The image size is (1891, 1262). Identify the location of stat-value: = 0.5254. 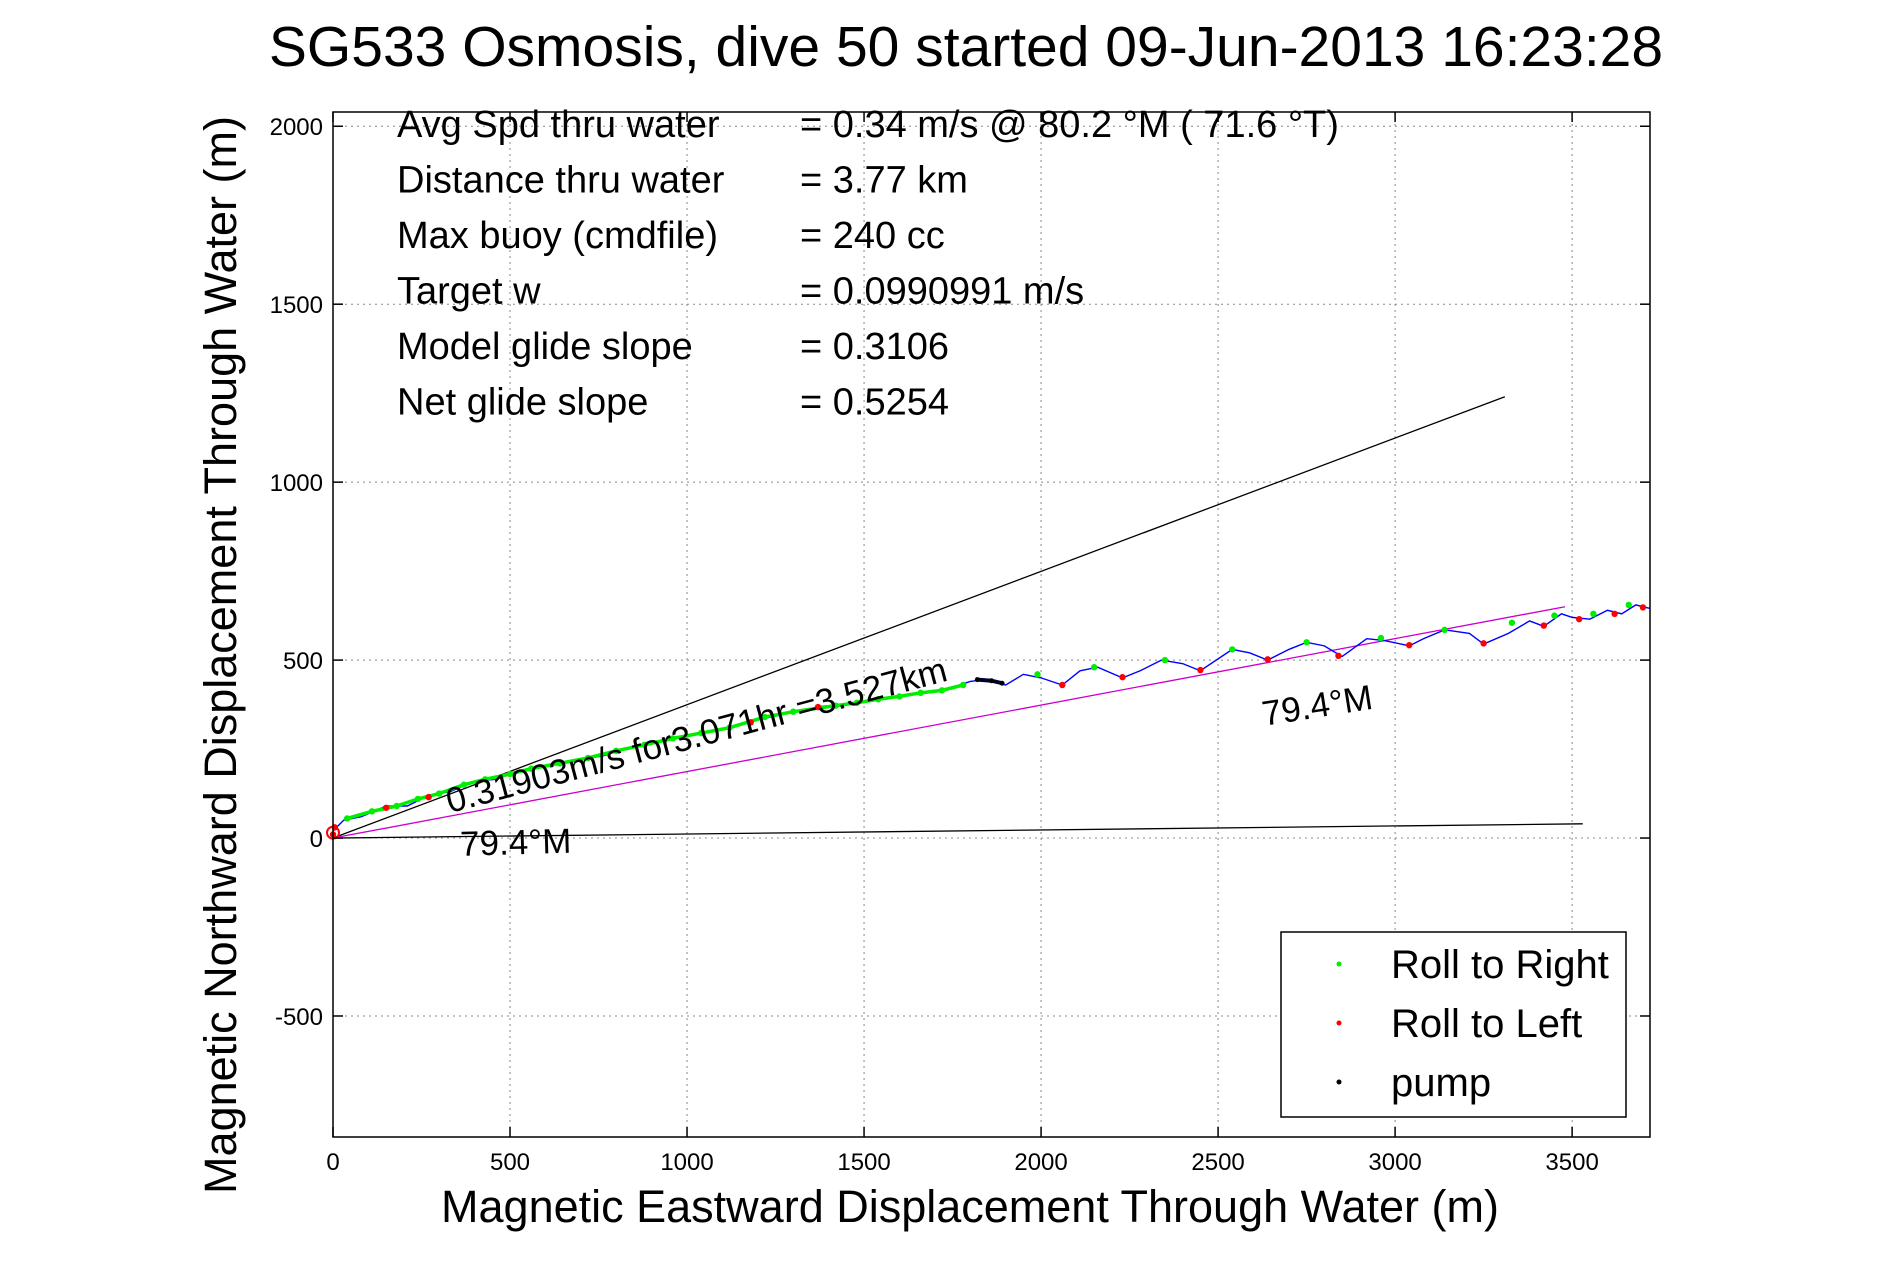
(874, 403).